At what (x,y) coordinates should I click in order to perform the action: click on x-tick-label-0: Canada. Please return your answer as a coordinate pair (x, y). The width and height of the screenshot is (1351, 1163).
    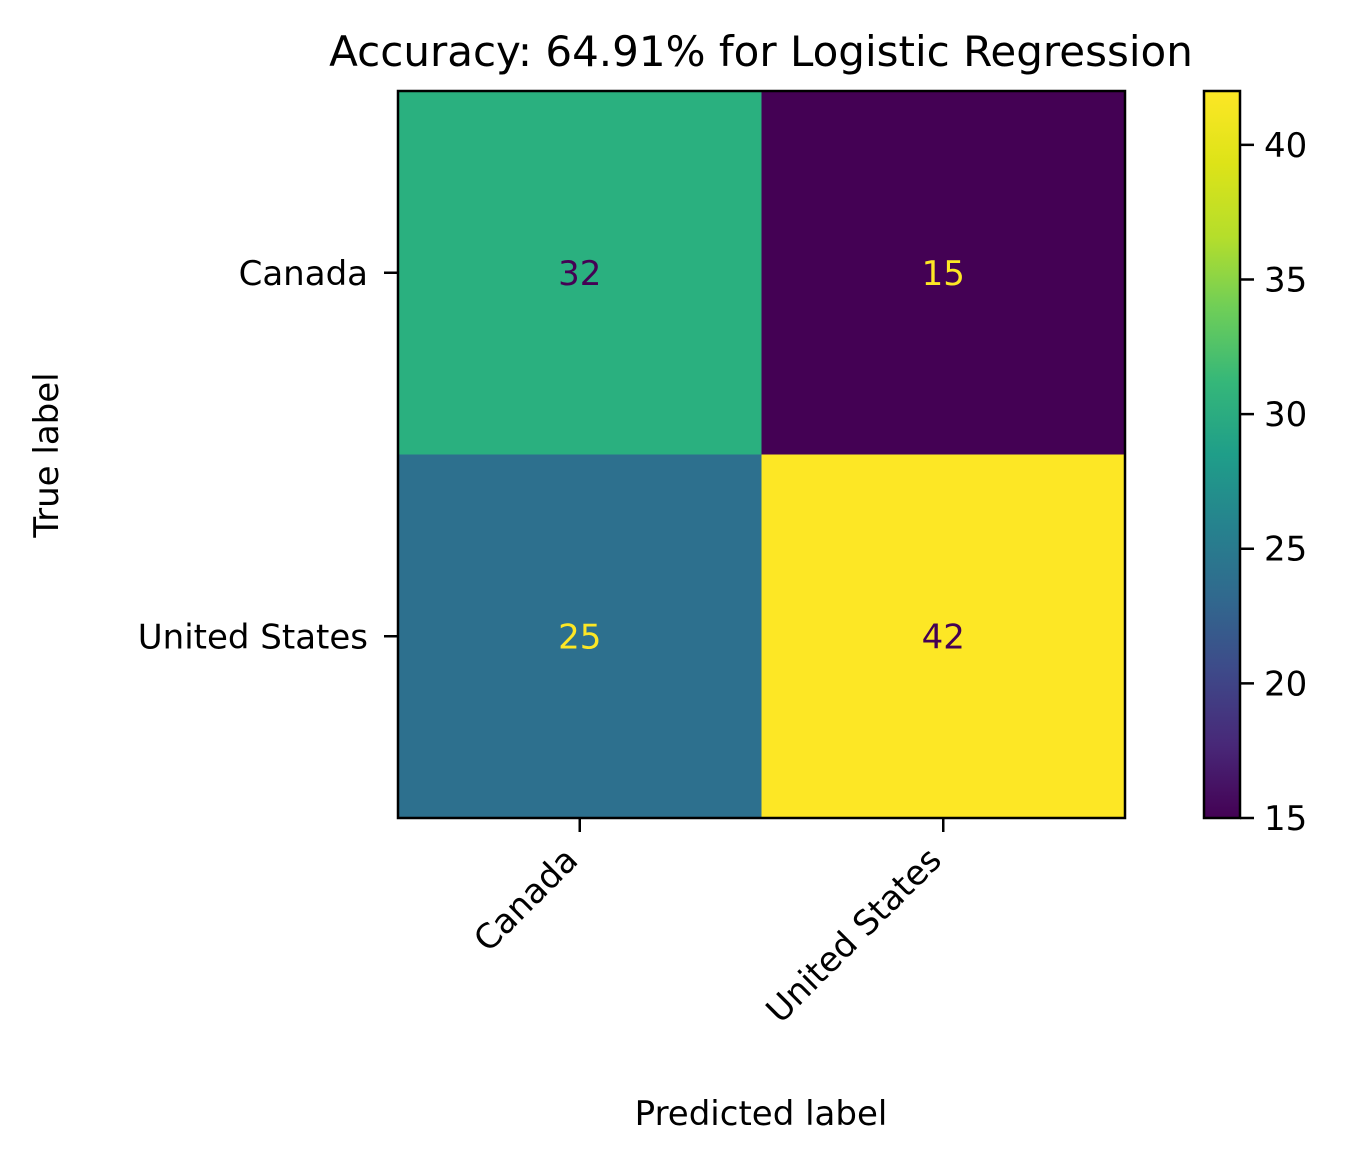
    Looking at the image, I should click on (526, 900).